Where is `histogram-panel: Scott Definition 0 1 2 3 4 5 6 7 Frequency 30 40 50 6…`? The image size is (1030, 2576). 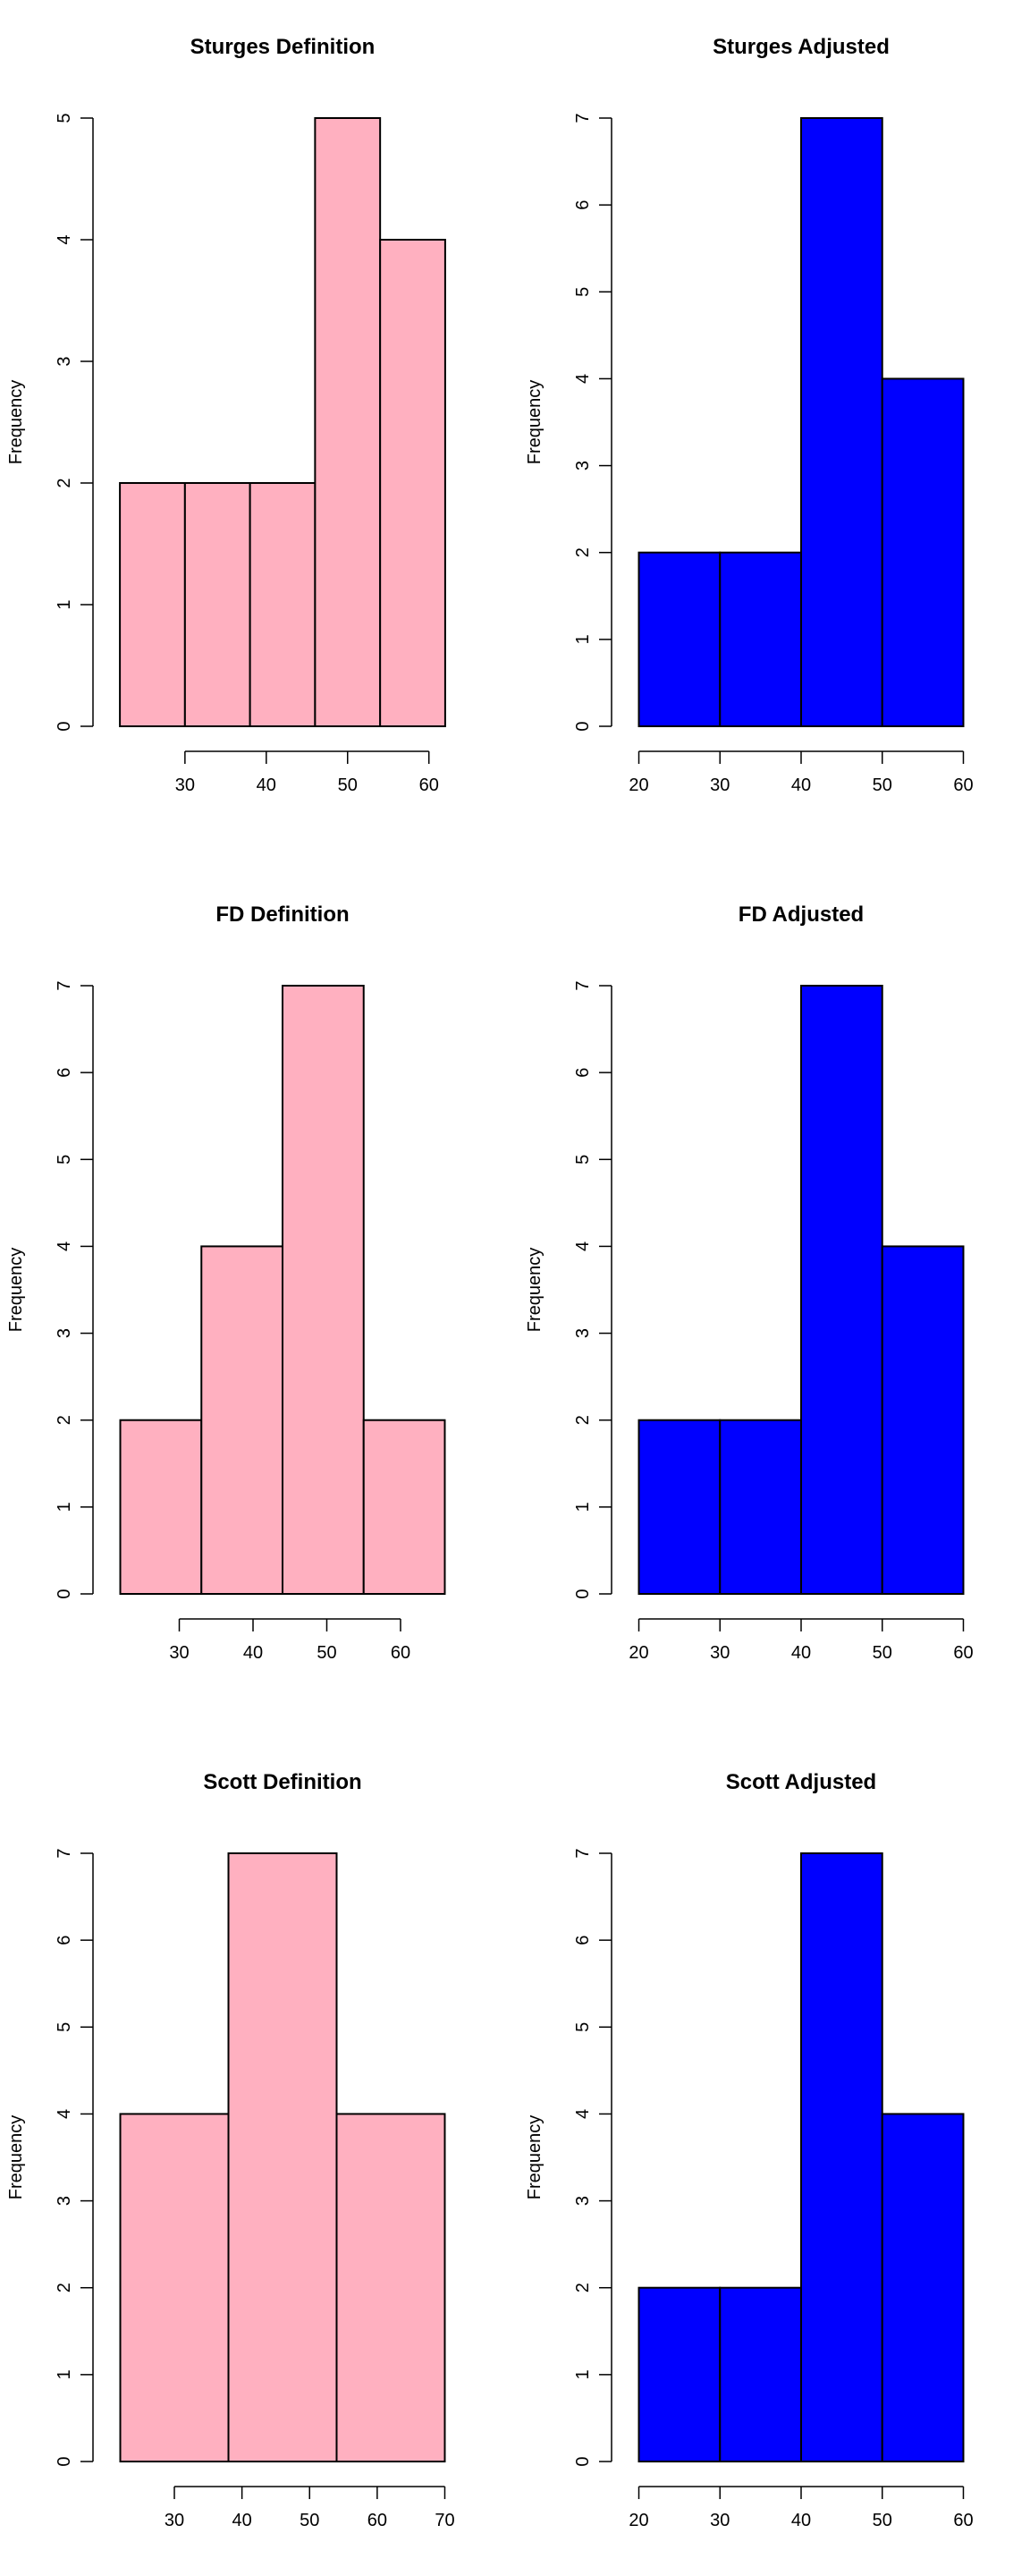 histogram-panel: Scott Definition 0 1 2 3 4 5 6 7 Frequency 30 40 50 6… is located at coordinates (230, 2150).